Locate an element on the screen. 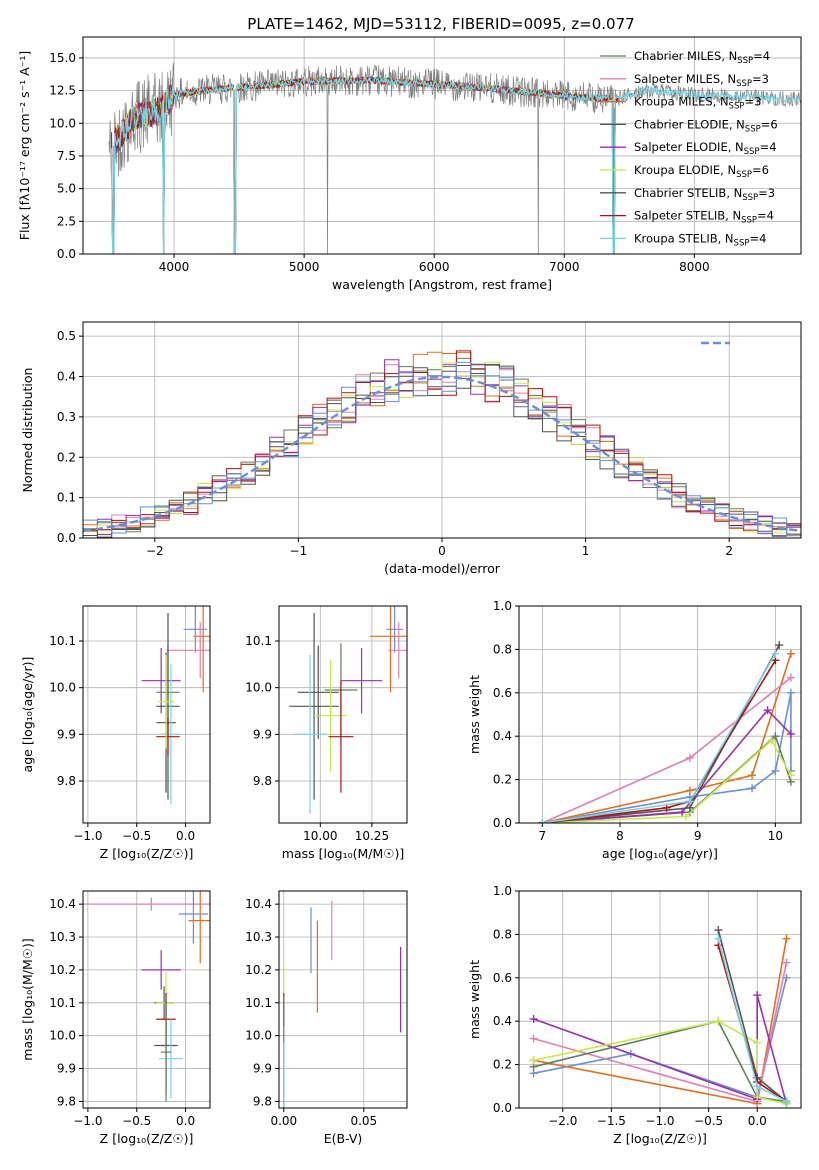  model-line-chabrier-elodie is located at coordinates (365, 165).